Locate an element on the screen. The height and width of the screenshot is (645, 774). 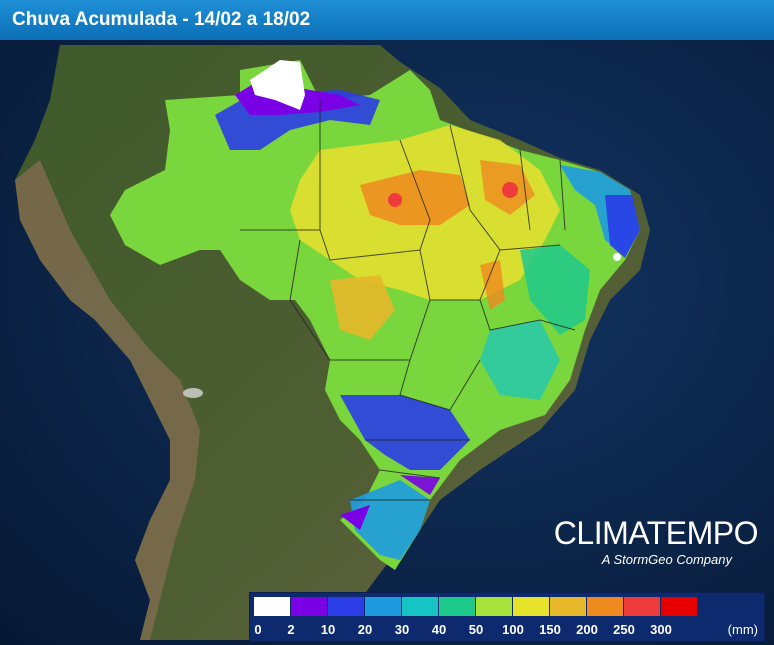
rain-white-north is located at coordinates (277, 85).